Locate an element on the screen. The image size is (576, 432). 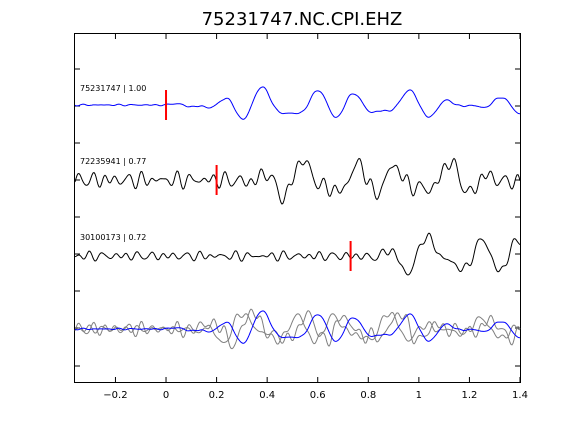
x-tick-label: 0.2 is located at coordinates (217, 395).